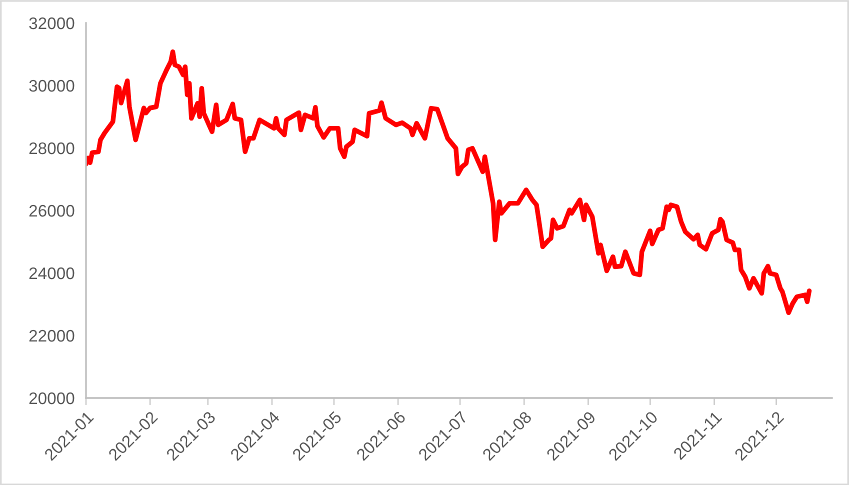 The height and width of the screenshot is (485, 849). What do you see at coordinates (51, 273) in the screenshot?
I see `y-tick-label: 24000` at bounding box center [51, 273].